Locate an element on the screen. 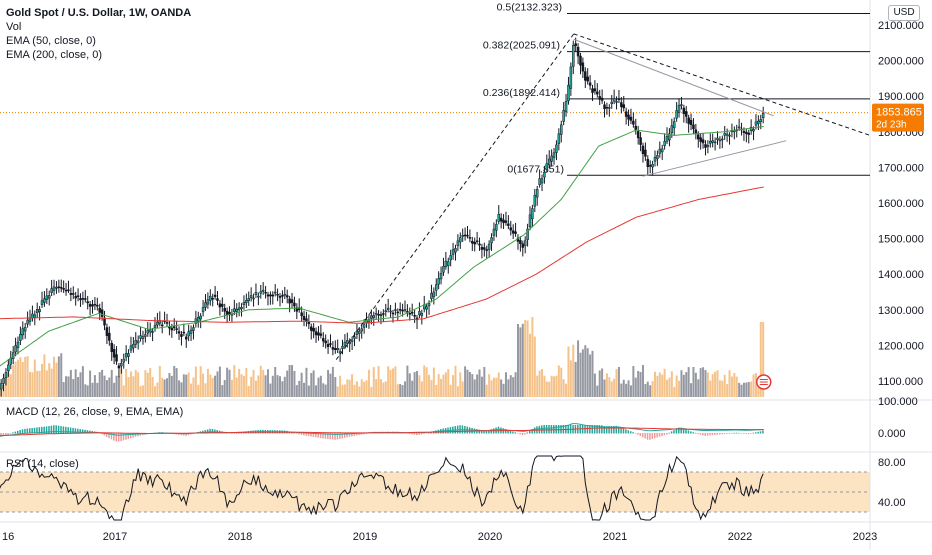  macd-signal-line is located at coordinates (382, 432).